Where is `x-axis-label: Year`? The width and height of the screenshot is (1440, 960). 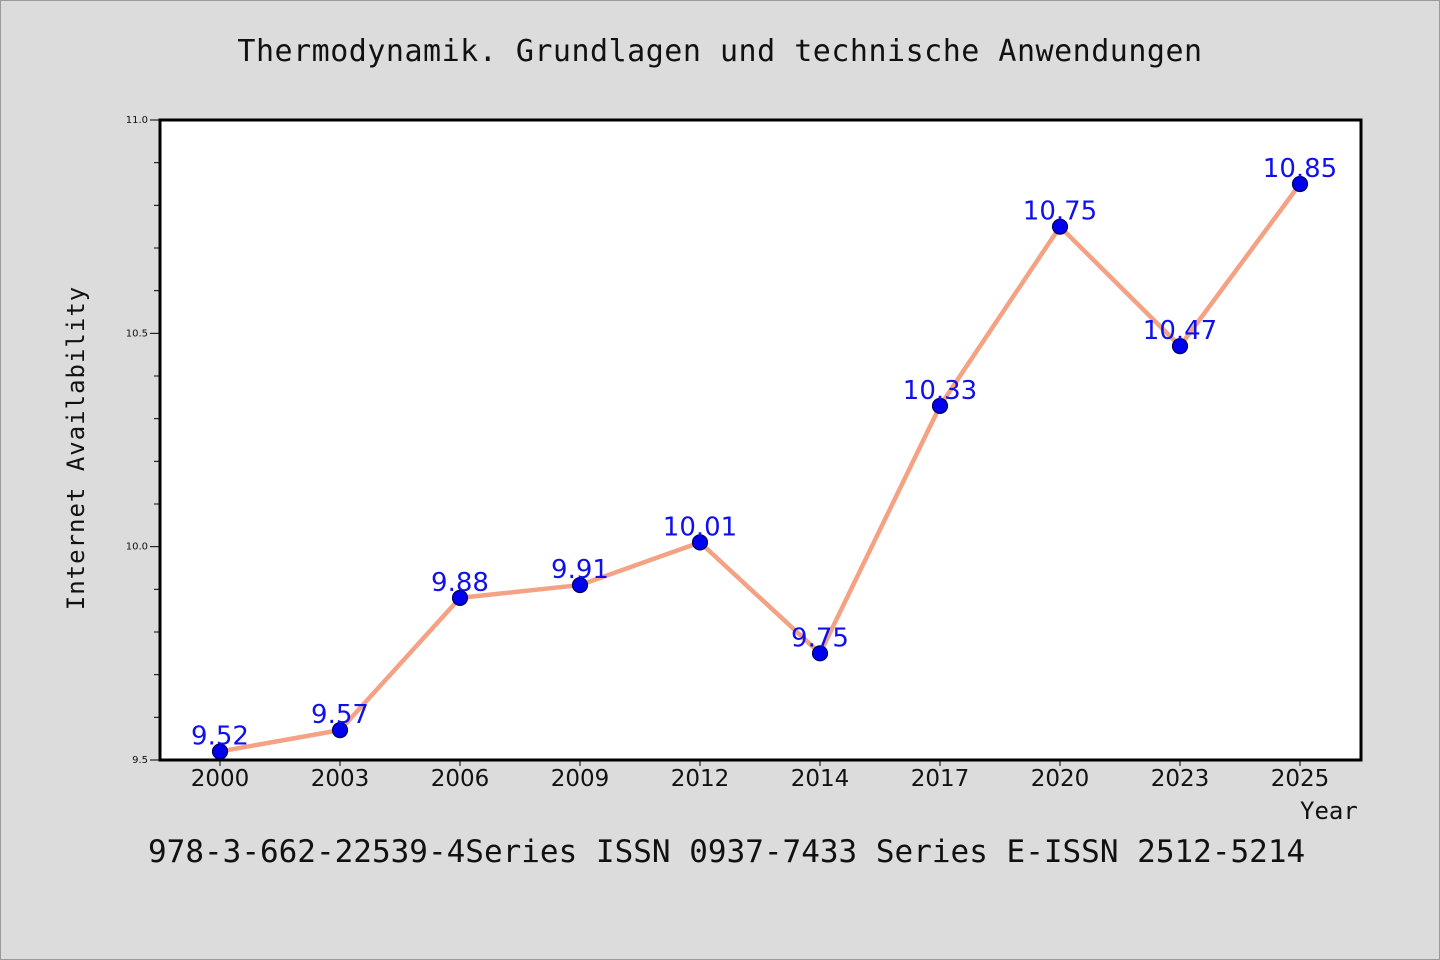
x-axis-label: Year is located at coordinates (1329, 811).